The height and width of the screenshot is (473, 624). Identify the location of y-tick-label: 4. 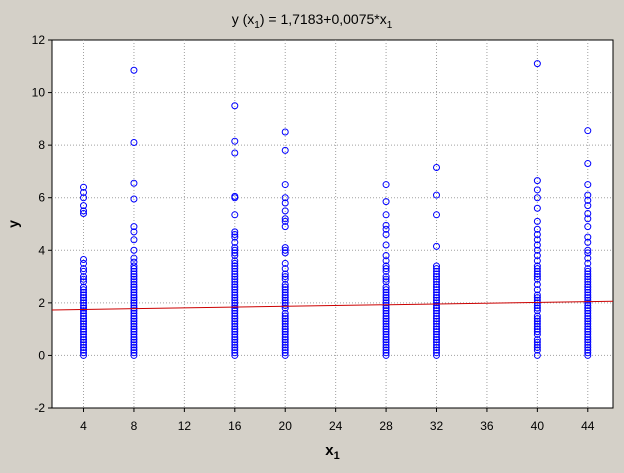
(41, 250).